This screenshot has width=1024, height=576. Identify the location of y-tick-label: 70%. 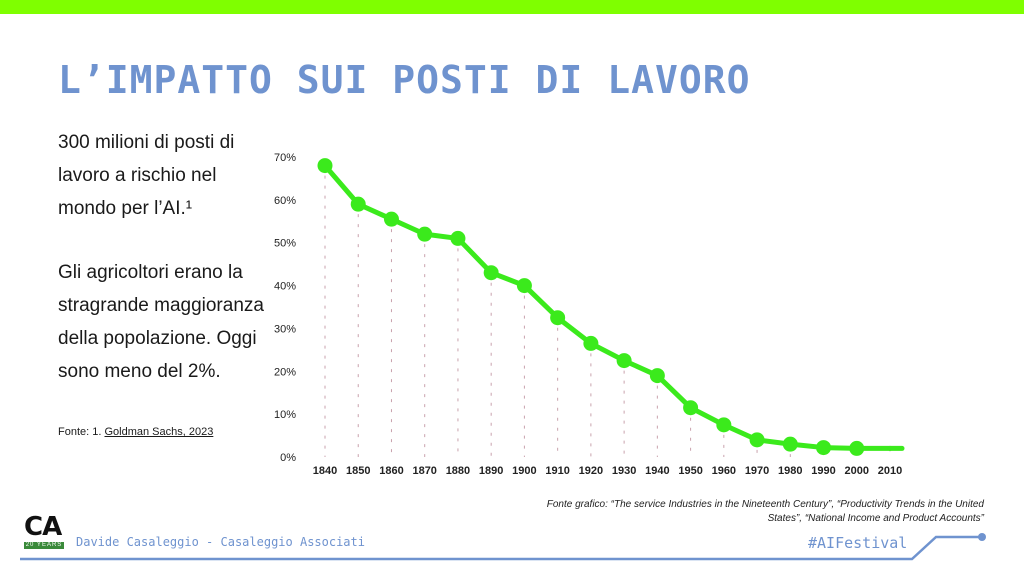
(285, 158).